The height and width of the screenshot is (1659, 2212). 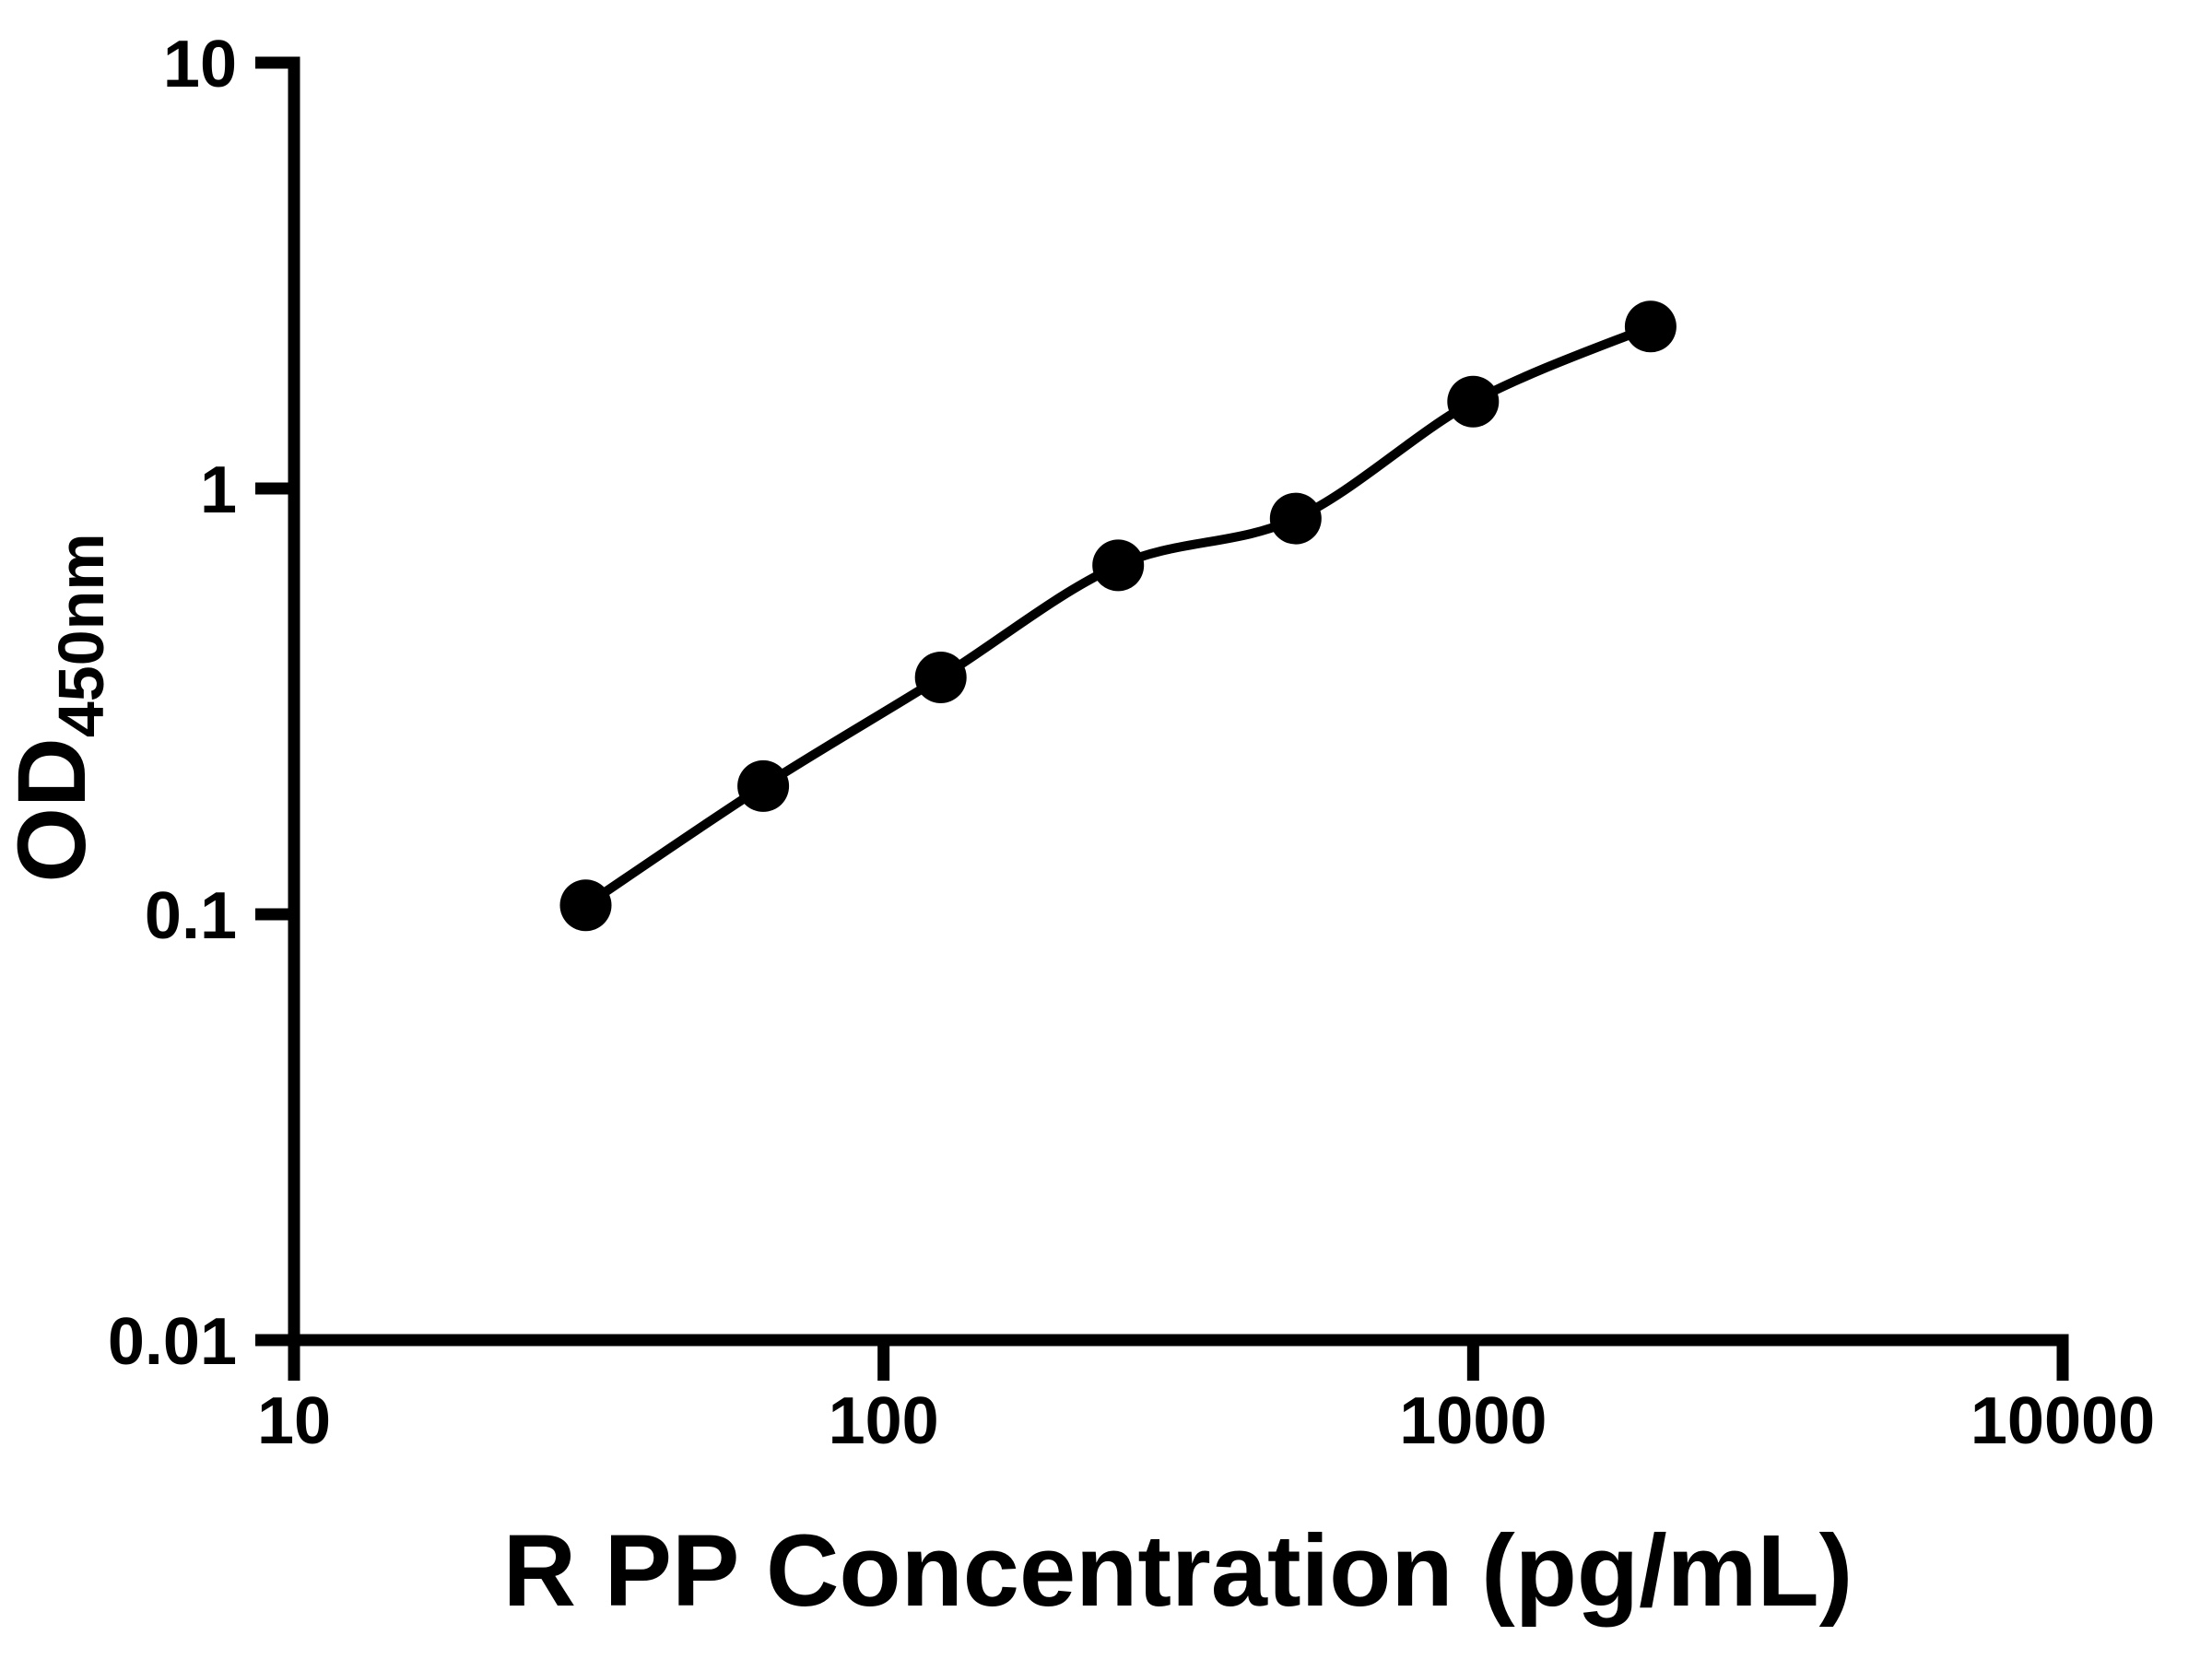 What do you see at coordinates (1178, 1571) in the screenshot?
I see `x-axis-title: R PP Concentration (pg/mL)` at bounding box center [1178, 1571].